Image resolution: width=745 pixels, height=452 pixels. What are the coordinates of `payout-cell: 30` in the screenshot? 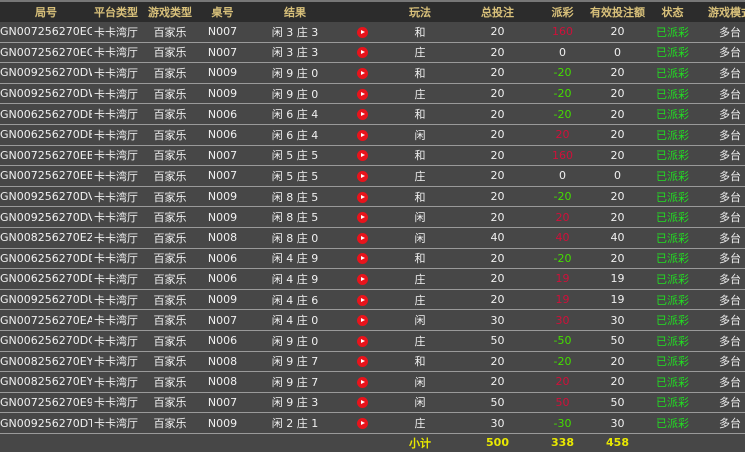 It's located at (562, 320).